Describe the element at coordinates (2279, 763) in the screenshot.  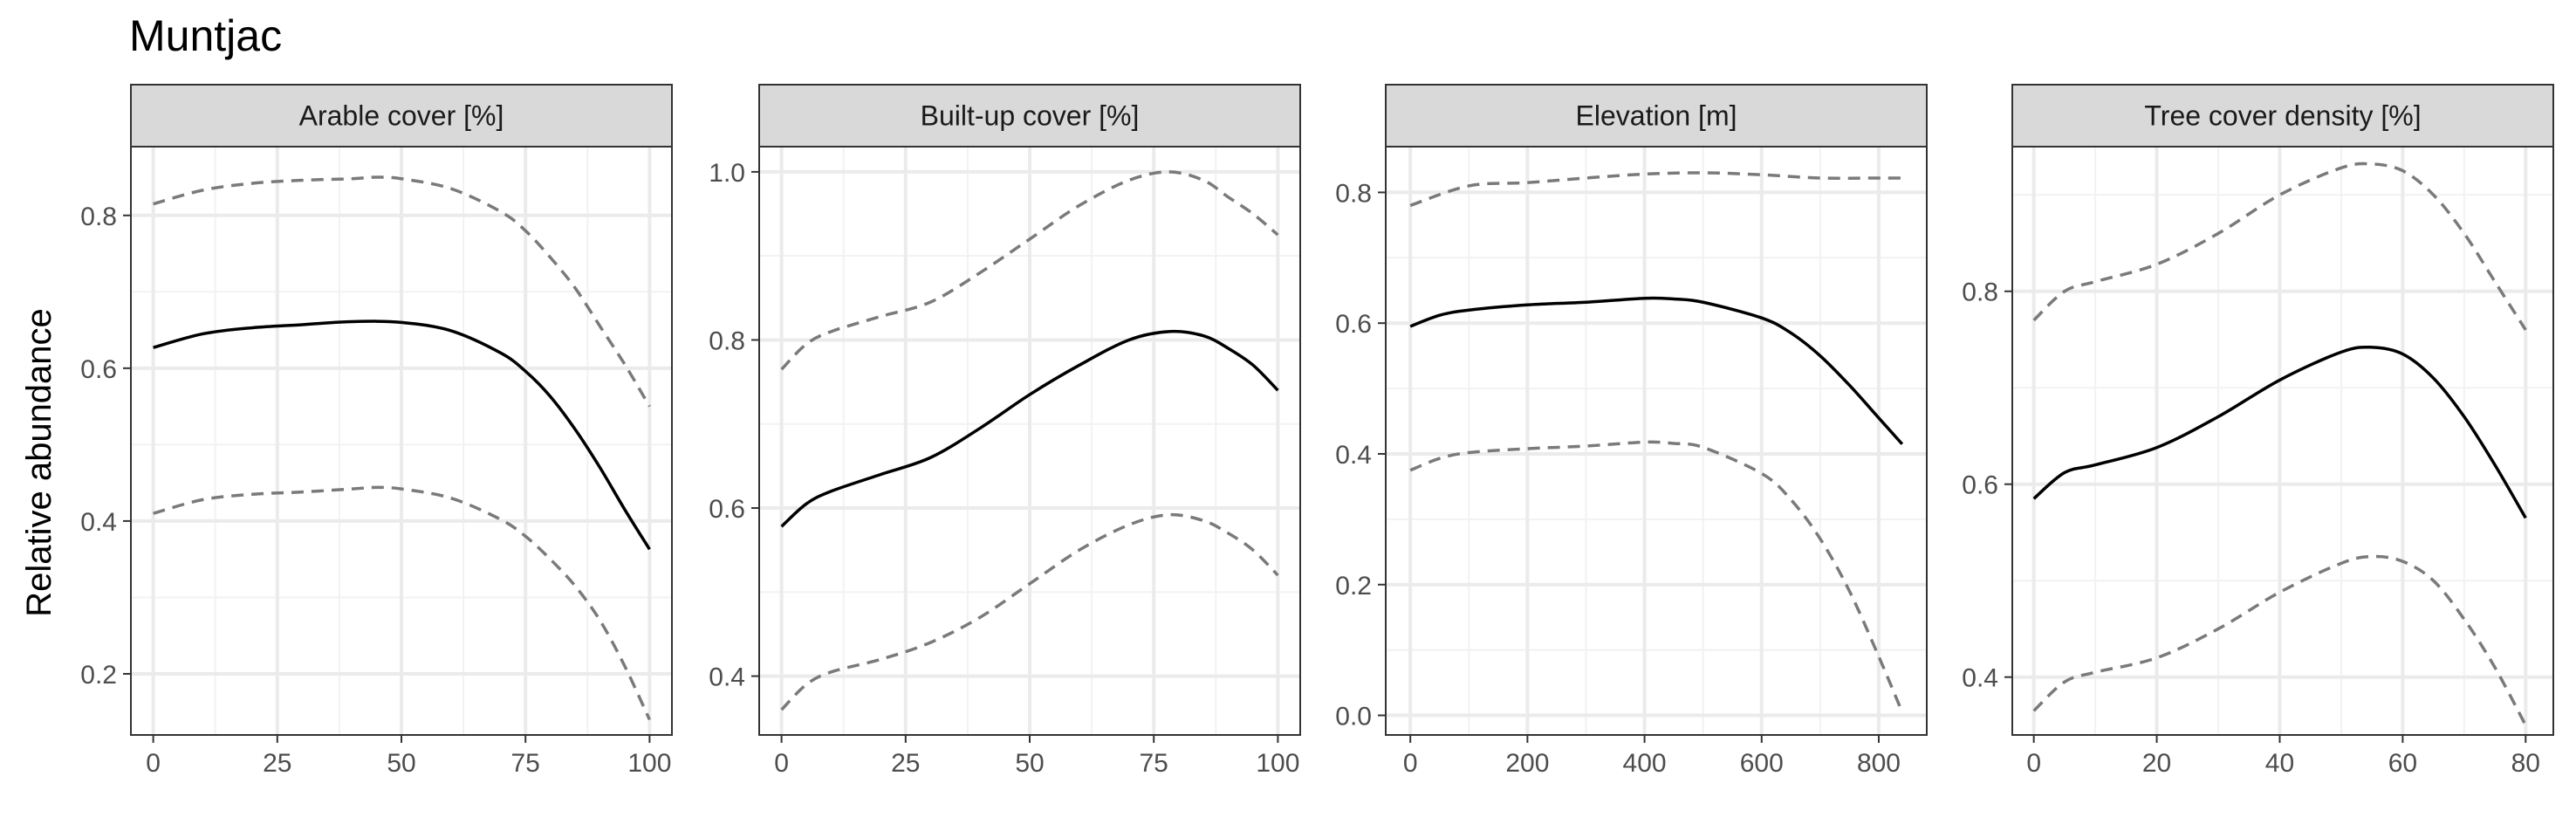
I see `x-tick-label: 40` at that location.